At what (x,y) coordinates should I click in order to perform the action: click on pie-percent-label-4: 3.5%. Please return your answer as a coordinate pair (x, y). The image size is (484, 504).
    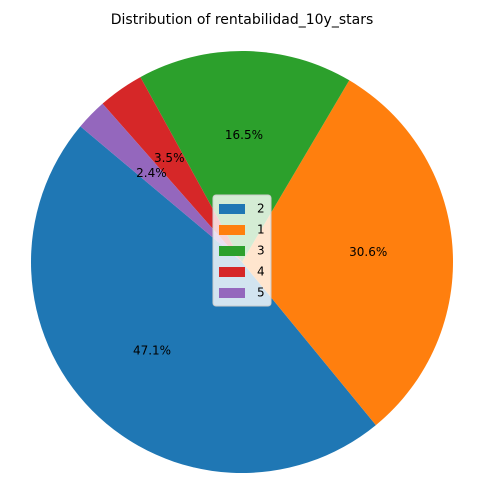
    Looking at the image, I should click on (169, 158).